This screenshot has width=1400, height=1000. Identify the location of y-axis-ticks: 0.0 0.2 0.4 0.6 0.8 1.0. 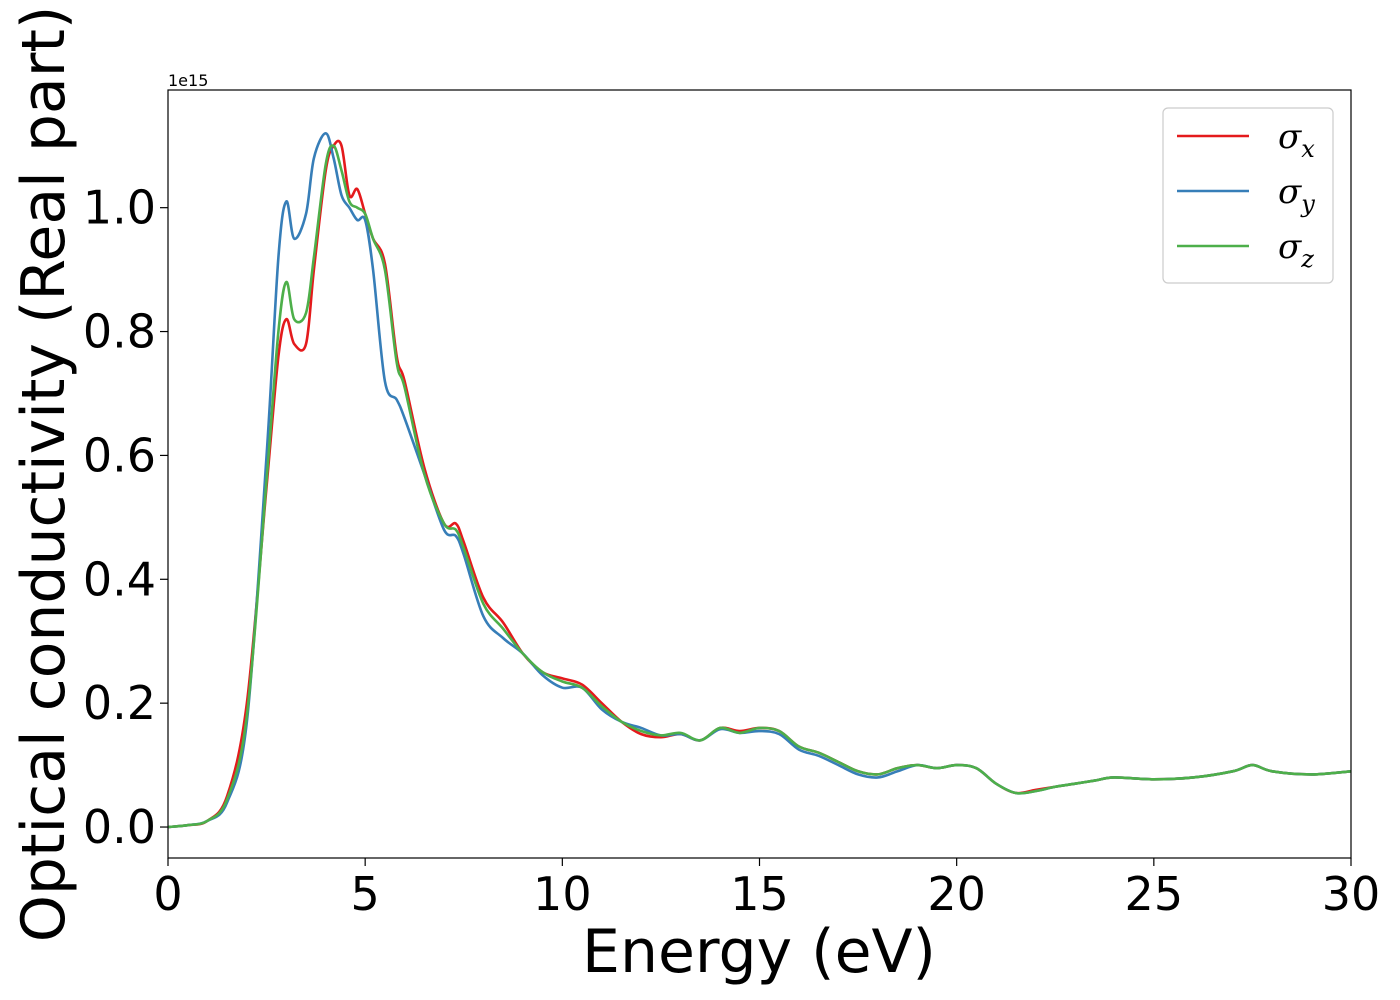
(125, 517).